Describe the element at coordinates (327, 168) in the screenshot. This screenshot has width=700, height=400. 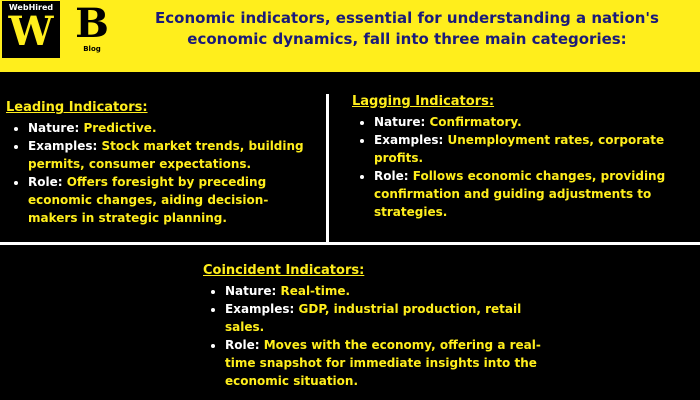
I see `vertical-divider` at that location.